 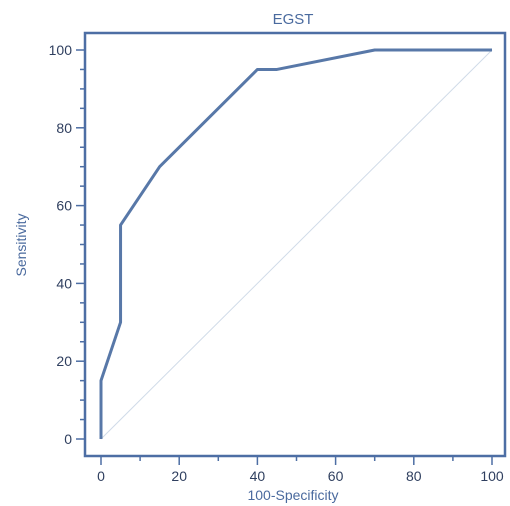 What do you see at coordinates (293, 19) in the screenshot?
I see `chart-title: EGST` at bounding box center [293, 19].